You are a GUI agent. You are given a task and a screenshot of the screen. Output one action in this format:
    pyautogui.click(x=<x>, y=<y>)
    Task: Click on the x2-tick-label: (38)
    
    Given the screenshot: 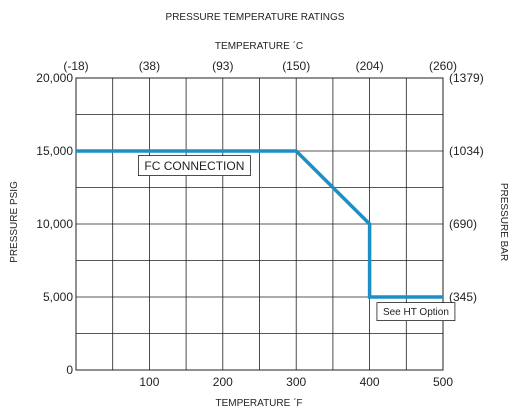 What is the action you would take?
    pyautogui.click(x=149, y=66)
    